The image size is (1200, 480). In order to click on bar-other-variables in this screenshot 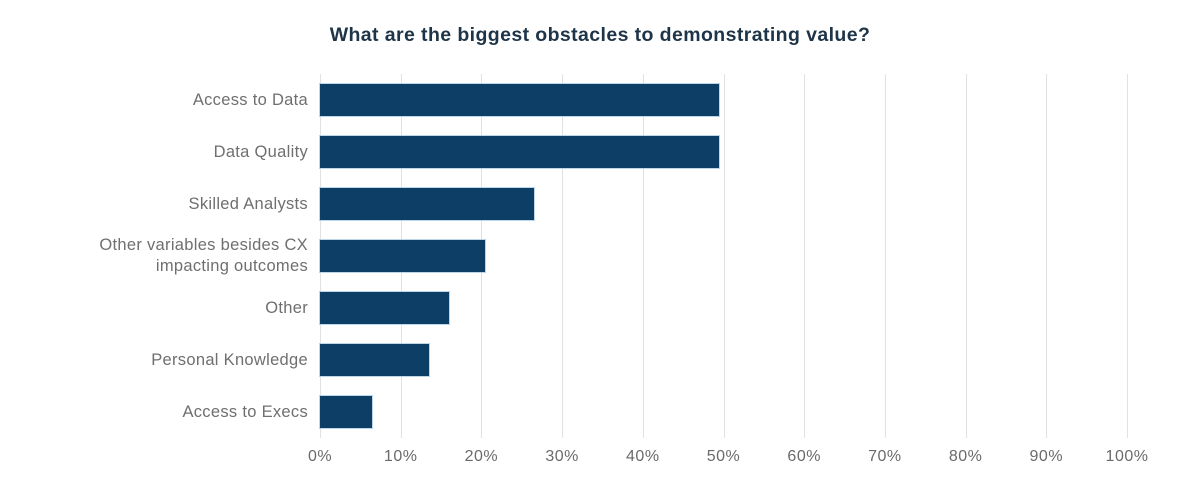, I will do `click(403, 256)`.